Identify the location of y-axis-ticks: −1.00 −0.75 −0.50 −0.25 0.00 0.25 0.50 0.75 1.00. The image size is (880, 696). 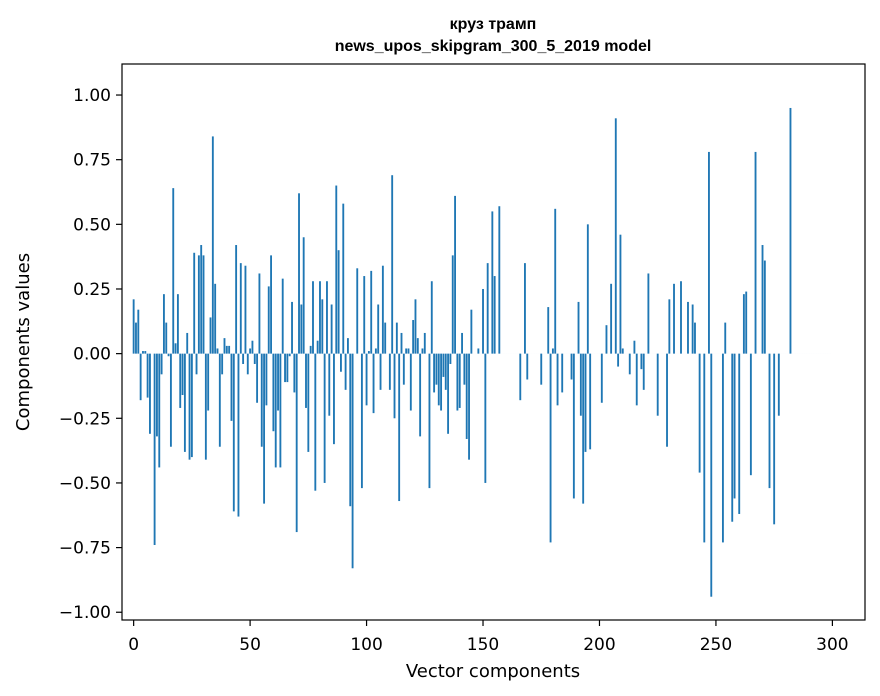
(90, 354).